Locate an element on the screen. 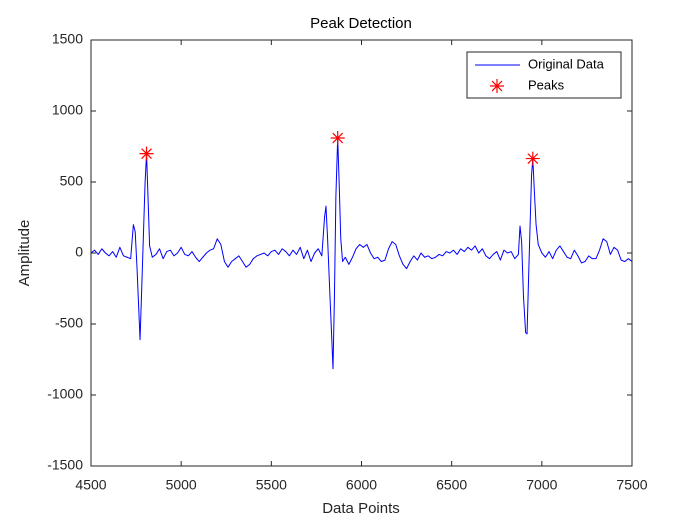 This screenshot has height=525, width=700. legend-label: Original Data is located at coordinates (566, 63).